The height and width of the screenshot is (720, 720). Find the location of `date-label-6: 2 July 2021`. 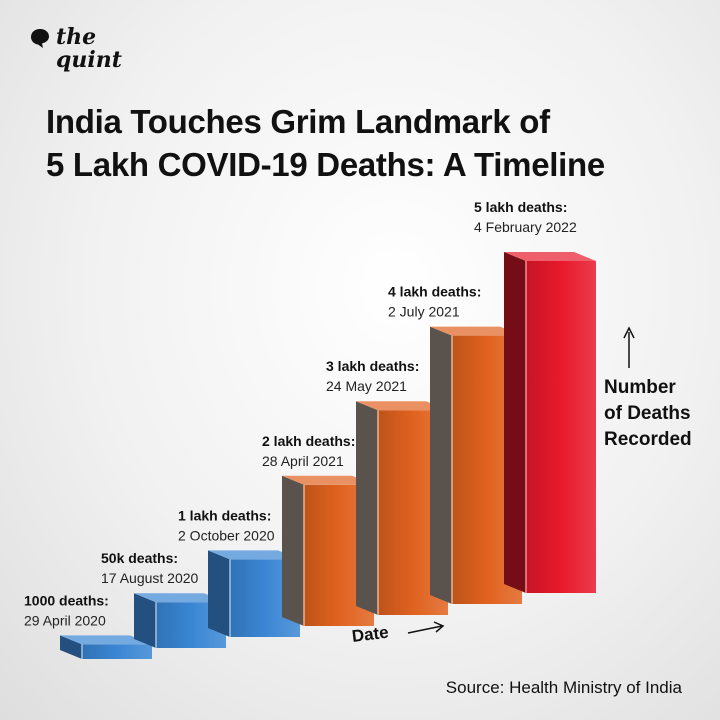

date-label-6: 2 July 2021 is located at coordinates (424, 312).